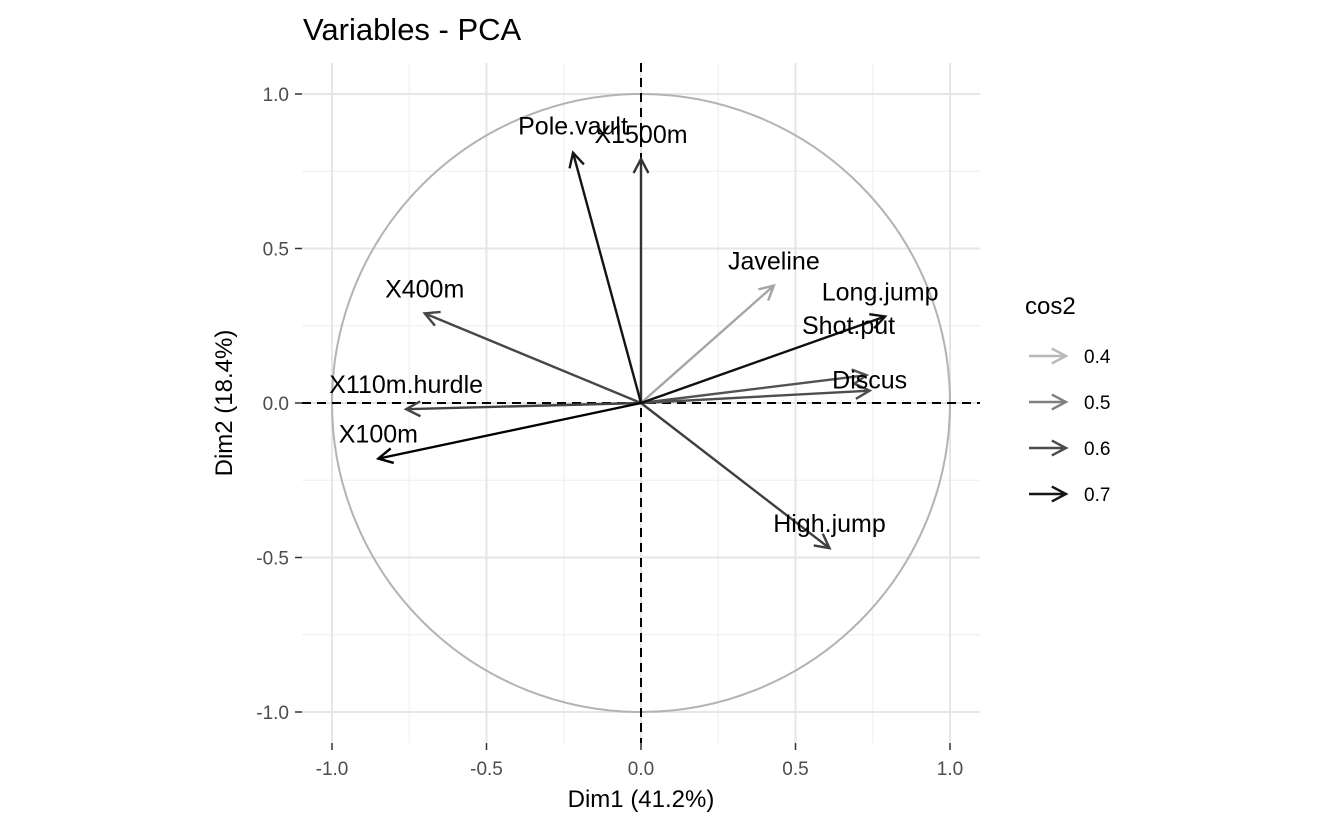 This screenshot has height=830, width=1344. I want to click on legend-item: 0.7, so click(1069, 495).